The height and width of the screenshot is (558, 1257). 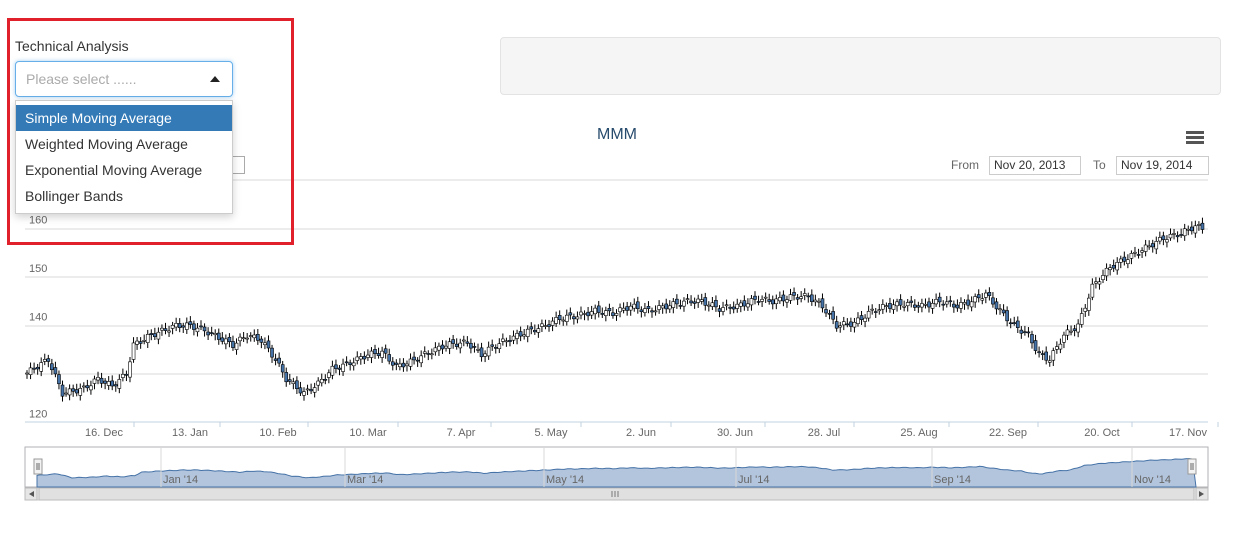 I want to click on option-bollinger-bands: Bollinger Bands, so click(x=74, y=196).